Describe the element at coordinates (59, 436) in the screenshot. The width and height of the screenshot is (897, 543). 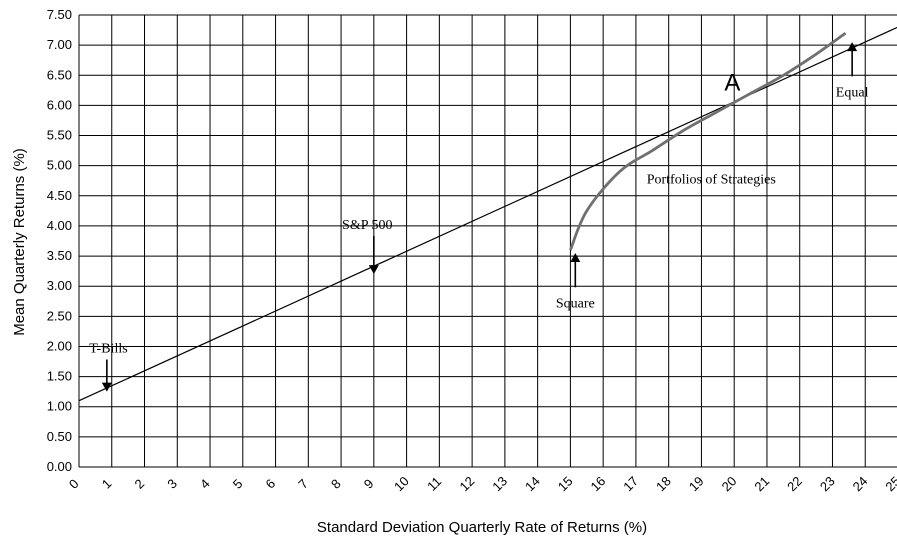
I see `y-tick-label: 0.50` at that location.